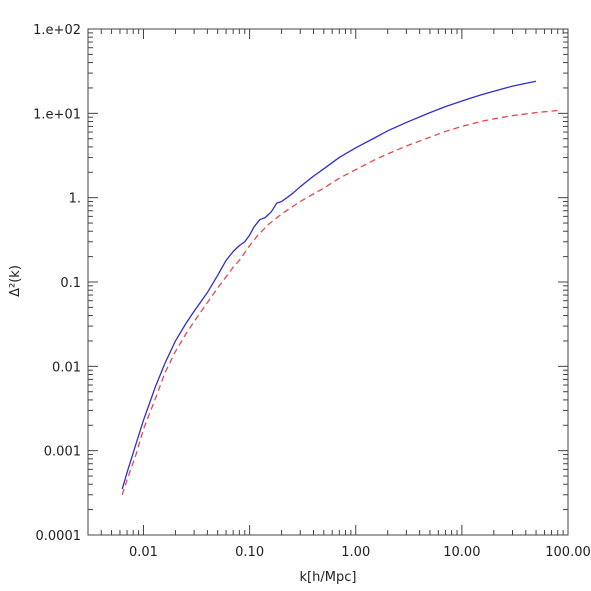 This screenshot has height=591, width=591. What do you see at coordinates (15, 281) in the screenshot?
I see `y-axis-title: Δ²(k)` at bounding box center [15, 281].